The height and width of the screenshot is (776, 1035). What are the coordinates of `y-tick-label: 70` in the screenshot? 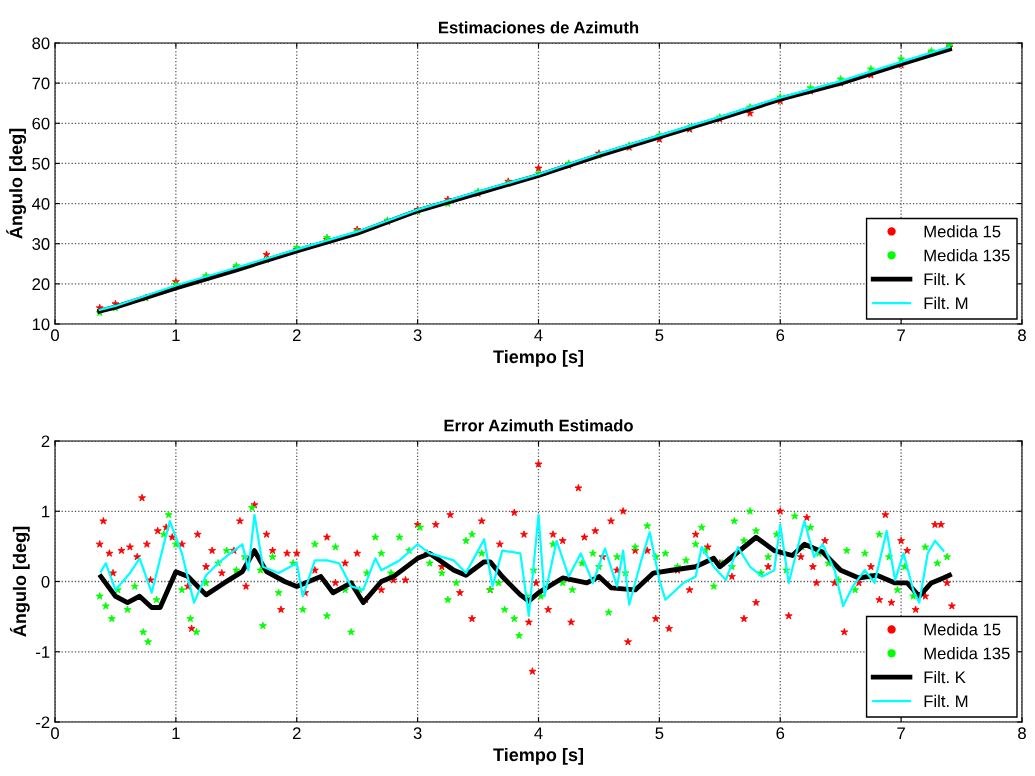 It's located at (41, 83).